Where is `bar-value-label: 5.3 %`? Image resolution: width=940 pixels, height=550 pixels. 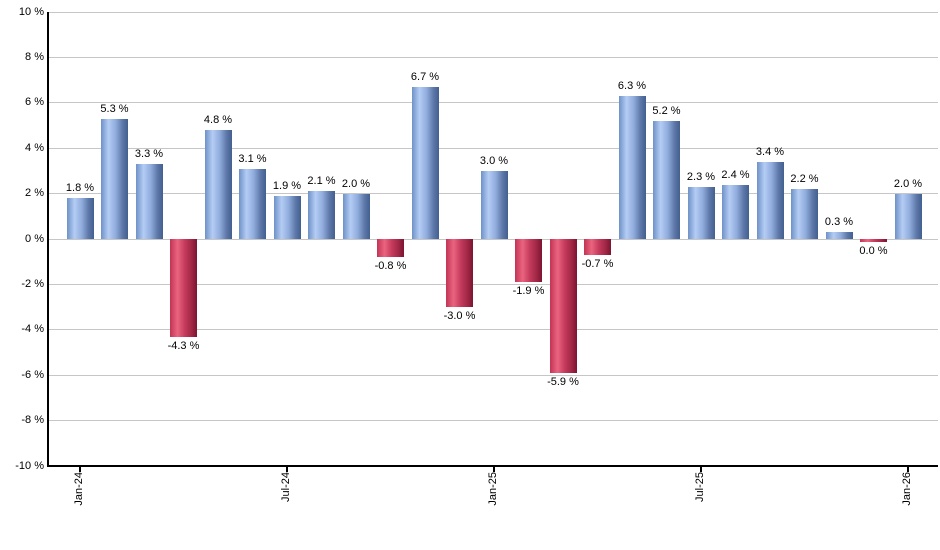
bar-value-label: 5.3 % is located at coordinates (114, 108).